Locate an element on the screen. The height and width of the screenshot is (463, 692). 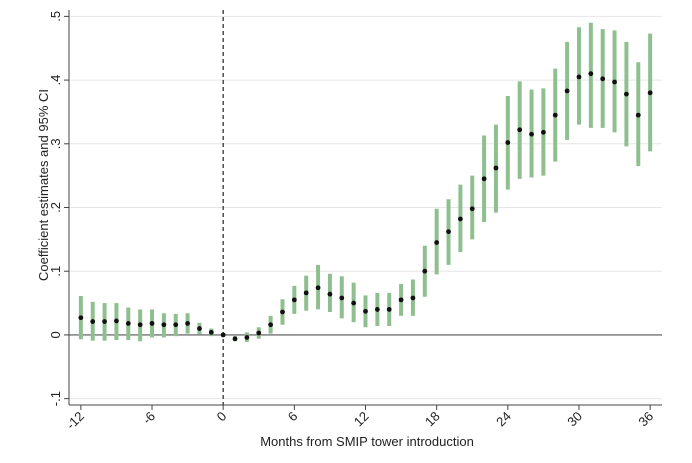
y-tick-label: 0 is located at coordinates (55, 334).